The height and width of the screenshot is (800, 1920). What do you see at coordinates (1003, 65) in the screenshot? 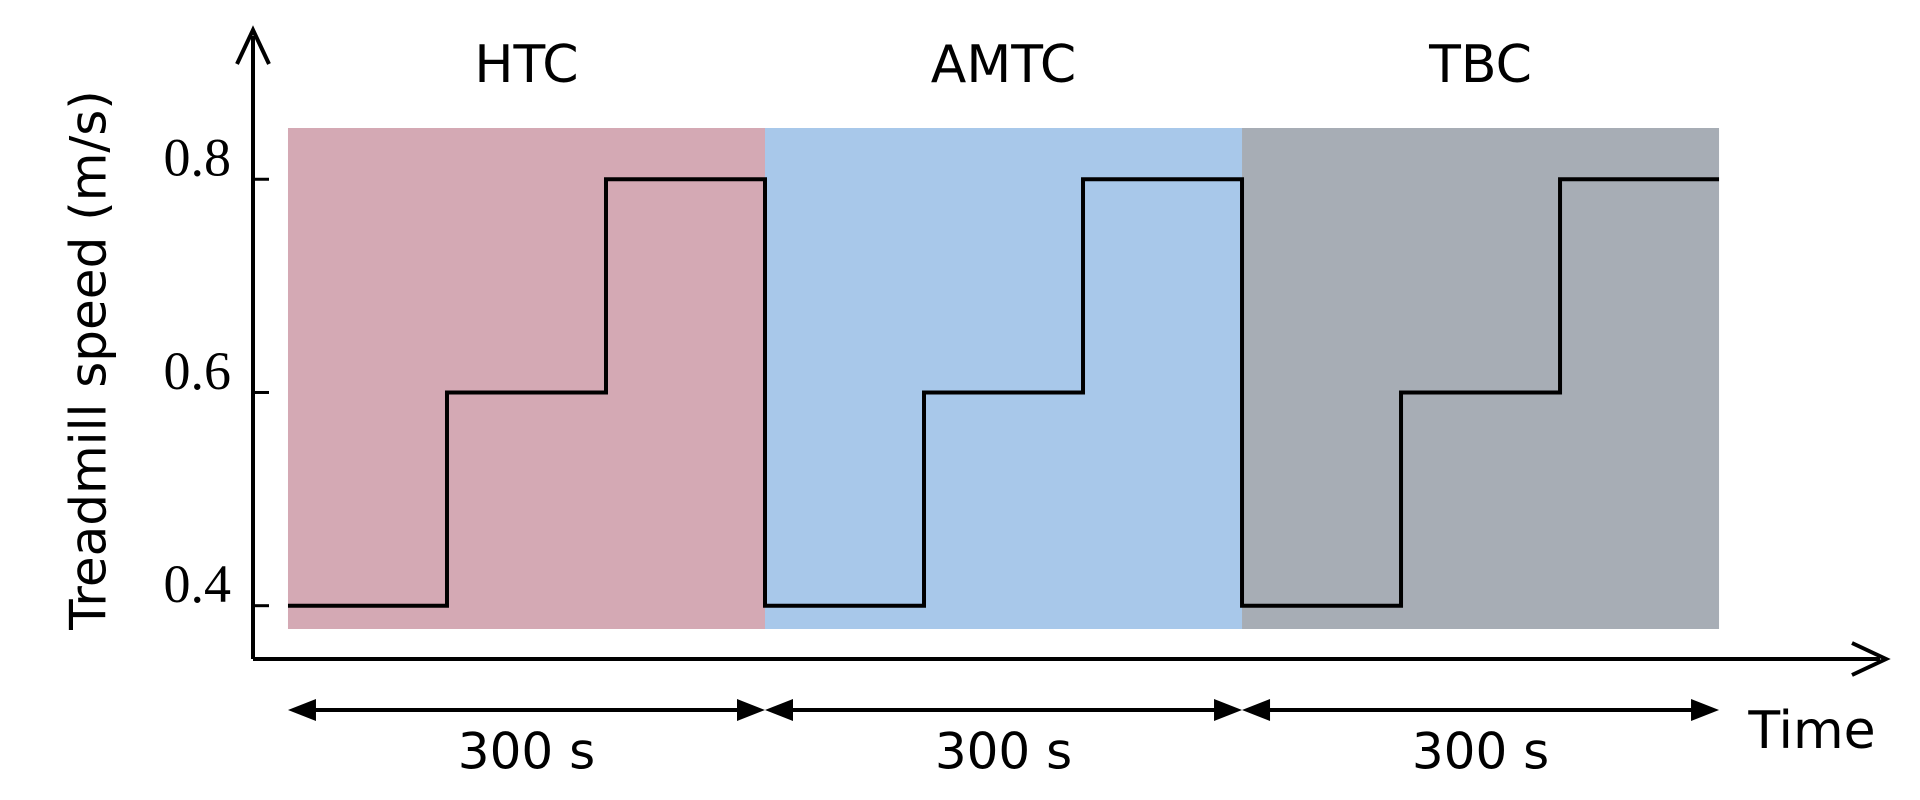
I see `phase-label: AMTC` at bounding box center [1003, 65].